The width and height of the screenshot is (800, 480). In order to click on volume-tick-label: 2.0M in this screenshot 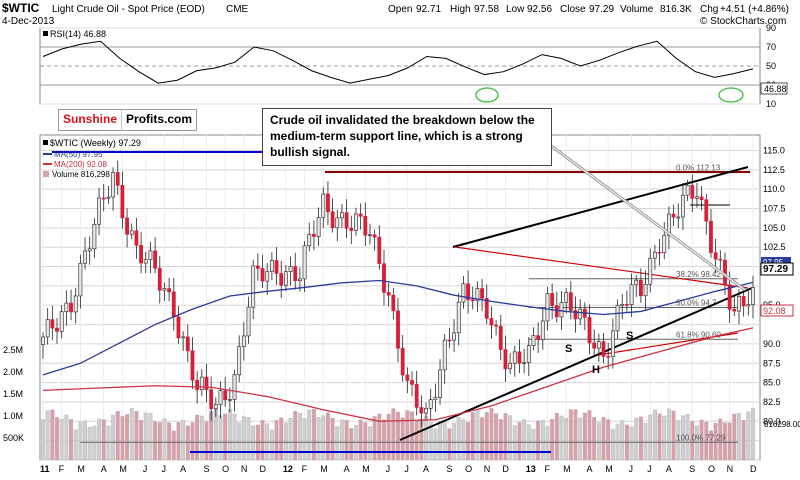, I will do `click(13, 372)`.